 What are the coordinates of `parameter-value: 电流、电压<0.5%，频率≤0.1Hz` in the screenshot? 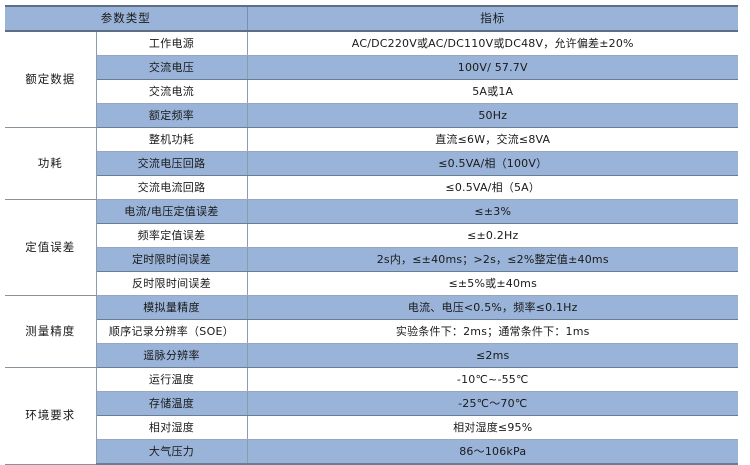 It's located at (492, 307).